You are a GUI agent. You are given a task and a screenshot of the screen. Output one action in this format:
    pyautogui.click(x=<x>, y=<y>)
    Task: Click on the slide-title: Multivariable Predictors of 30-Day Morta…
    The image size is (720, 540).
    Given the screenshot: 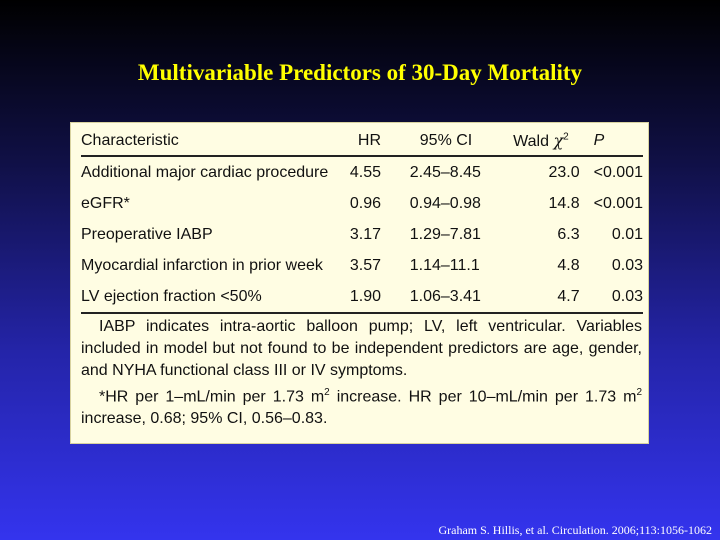 What is the action you would take?
    pyautogui.click(x=360, y=72)
    